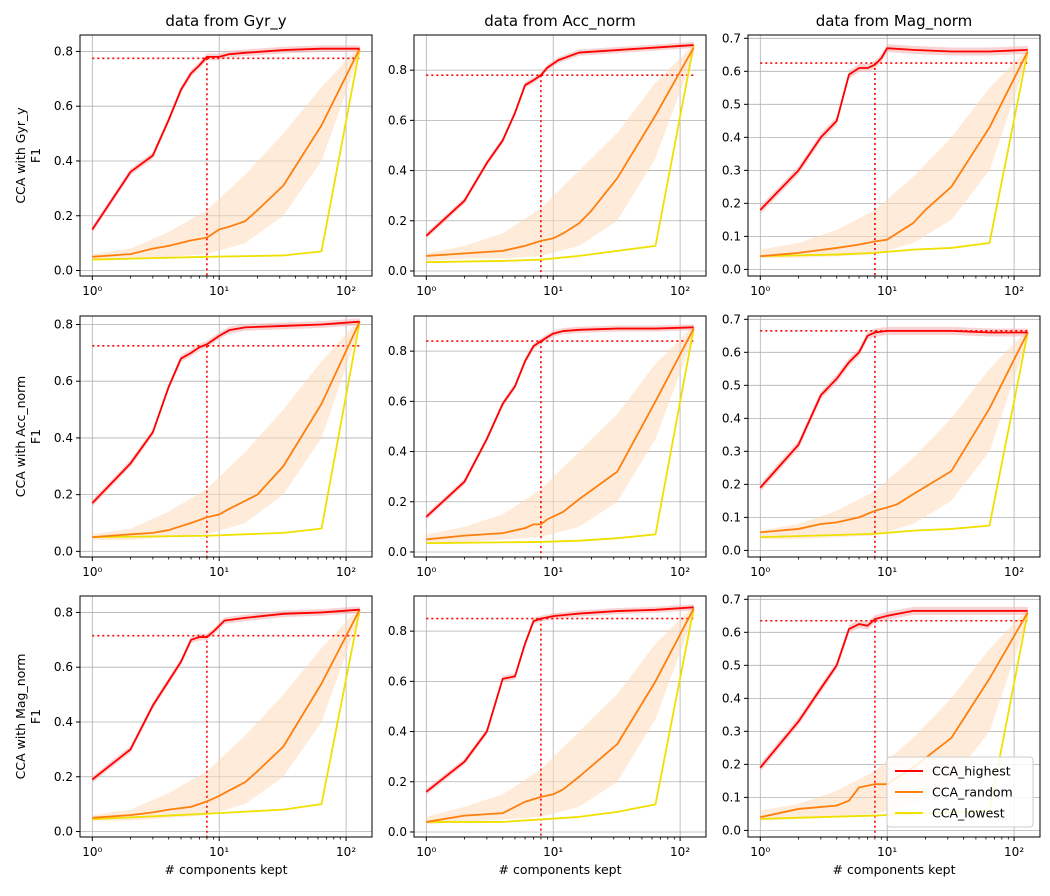 This screenshot has width=1050, height=896. I want to click on subplot-r1-c2: 10⁰ 10¹ 10² 0.0 0.1 0.2 0.3 0.4 0.5 0.6 0.7, so click(881, 445).